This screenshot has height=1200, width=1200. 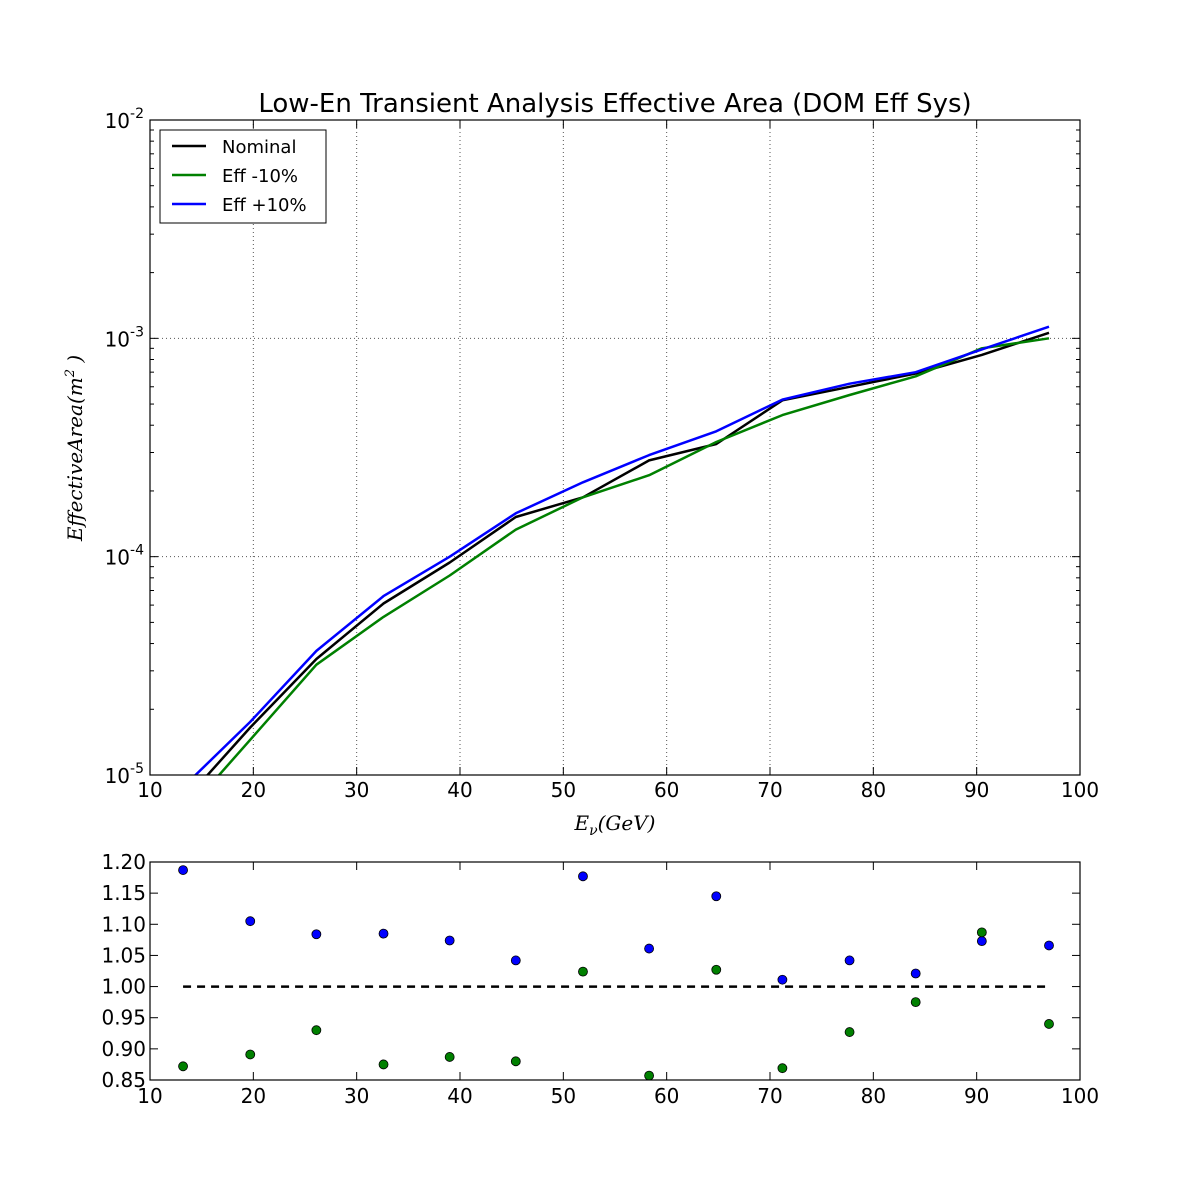 I want to click on legend: Nominal Eff -10% Eff +10%, so click(x=243, y=176).